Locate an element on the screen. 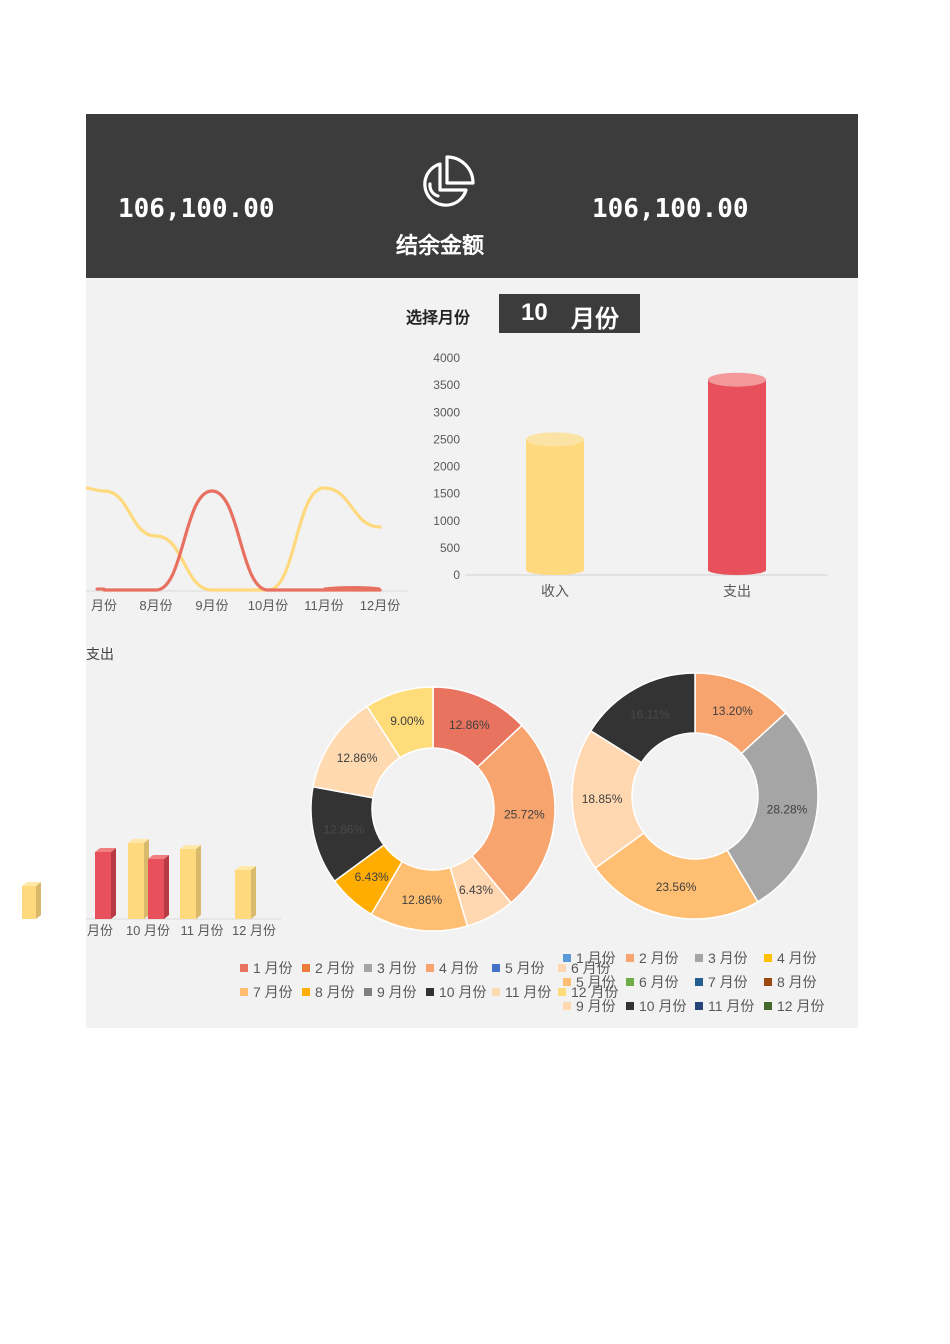 This screenshot has height=1344, width=950. bar-x-tick-label: 收入 is located at coordinates (555, 591).